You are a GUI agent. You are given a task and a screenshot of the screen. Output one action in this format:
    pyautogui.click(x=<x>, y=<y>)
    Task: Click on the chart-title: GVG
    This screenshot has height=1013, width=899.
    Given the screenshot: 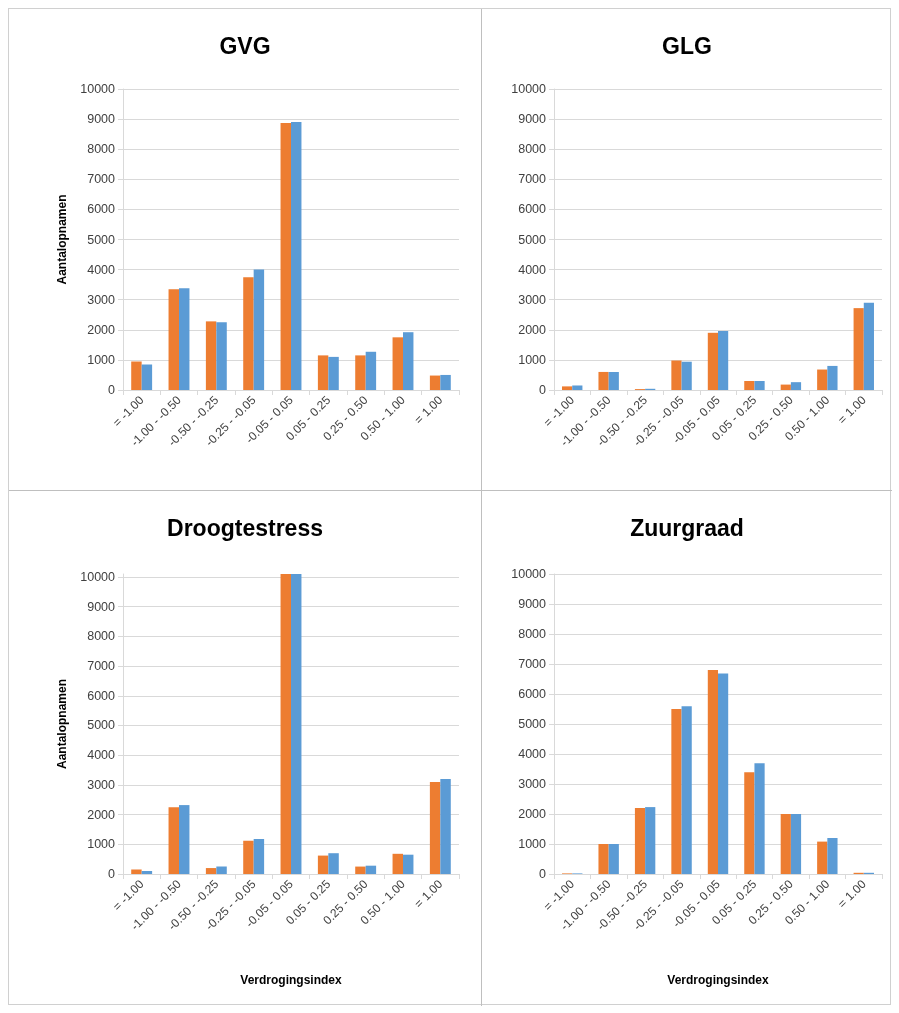 What is the action you would take?
    pyautogui.click(x=245, y=45)
    